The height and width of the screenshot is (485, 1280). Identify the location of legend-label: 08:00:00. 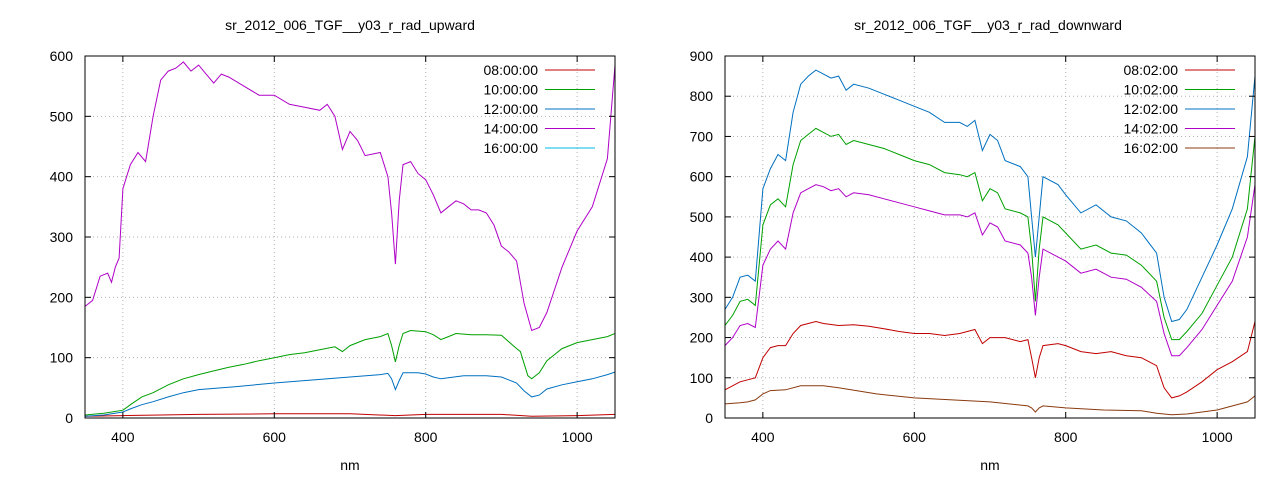
(511, 70).